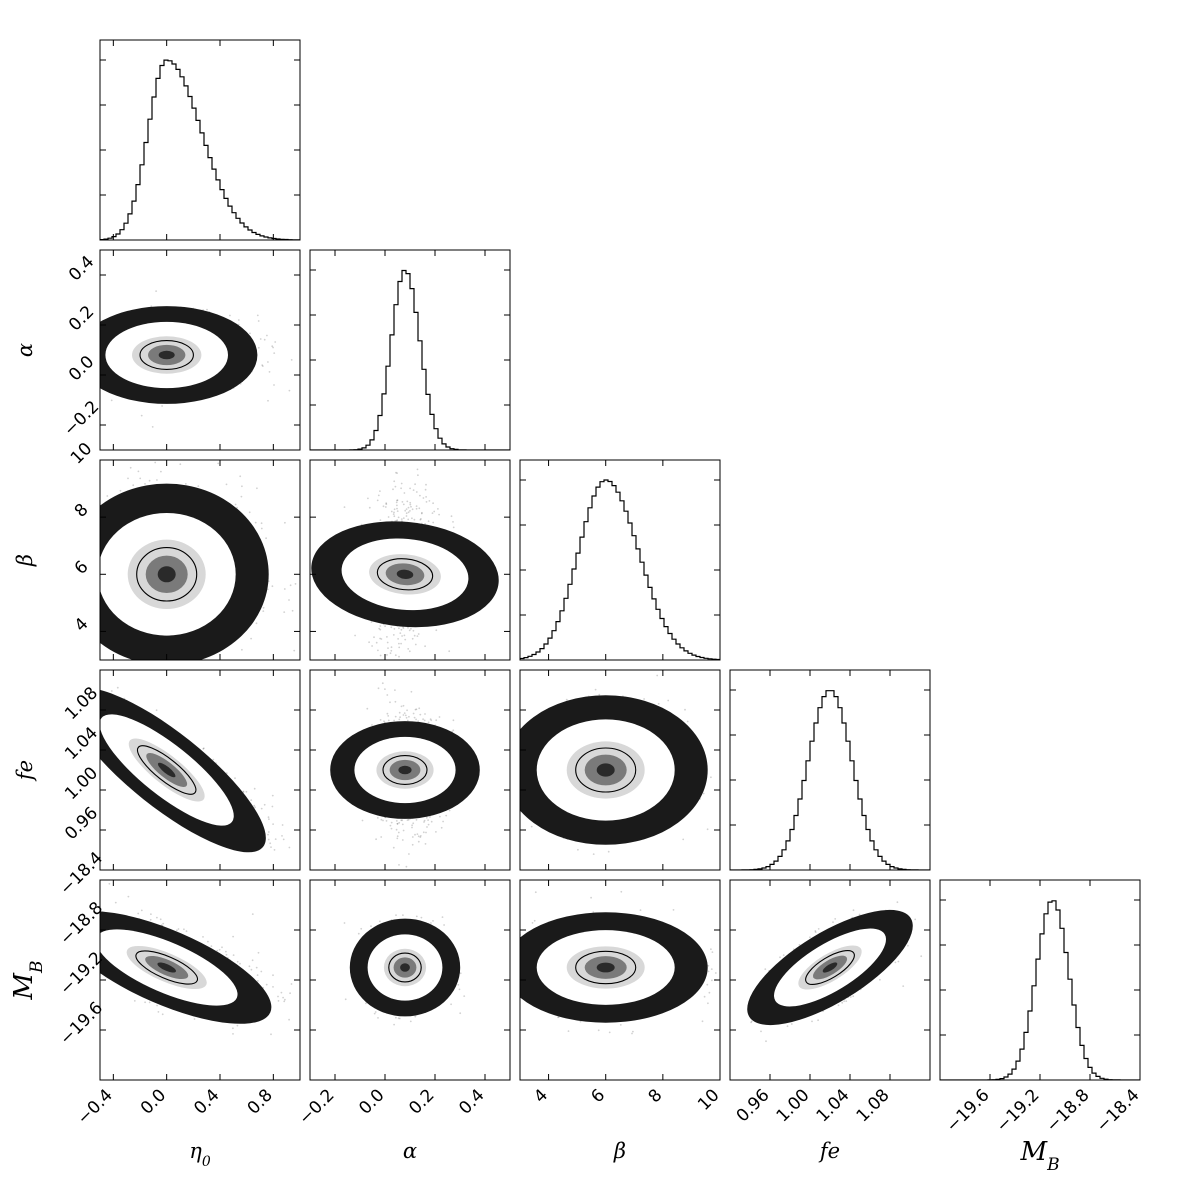 The width and height of the screenshot is (1180, 1180). What do you see at coordinates (830, 780) in the screenshot?
I see `histogram-fe` at bounding box center [830, 780].